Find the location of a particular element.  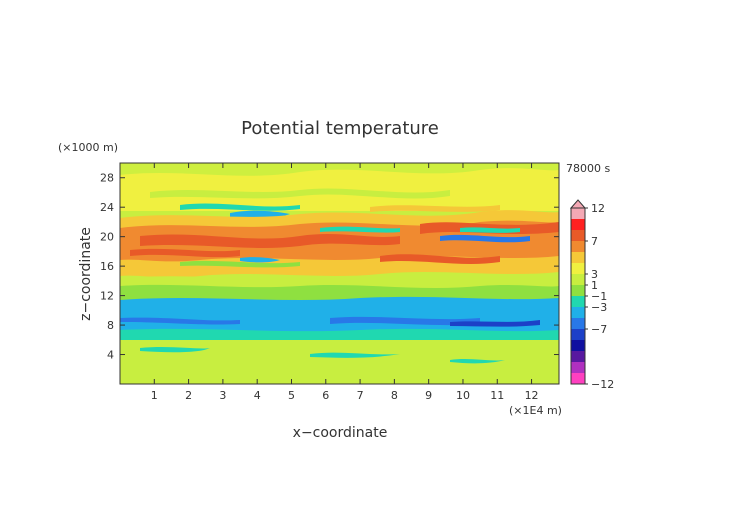

x-tick-label: 9 is located at coordinates (428, 395).